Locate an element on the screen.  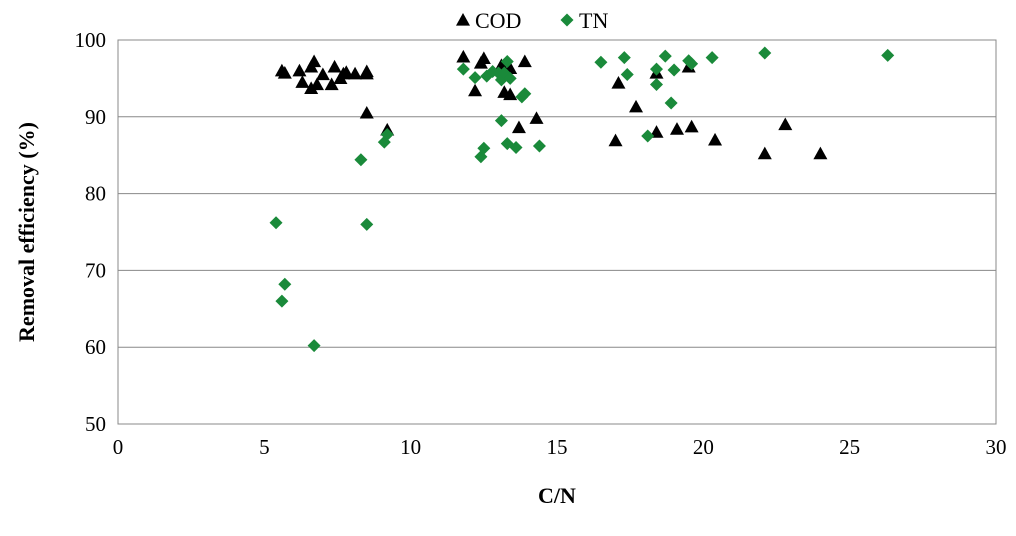
x-tick-label: 10 is located at coordinates (410, 447).